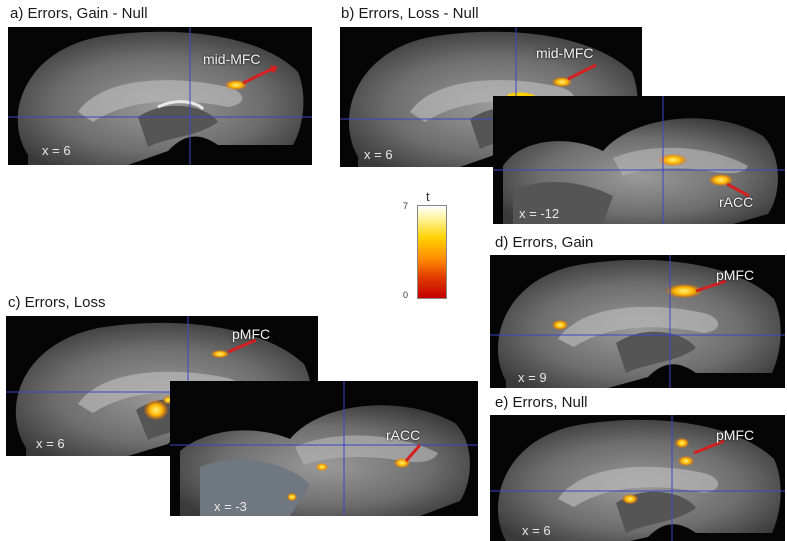 The width and height of the screenshot is (787, 541). Describe the element at coordinates (160, 96) in the screenshot. I see `panel-a-slice: mid-MFC x = 6` at that location.